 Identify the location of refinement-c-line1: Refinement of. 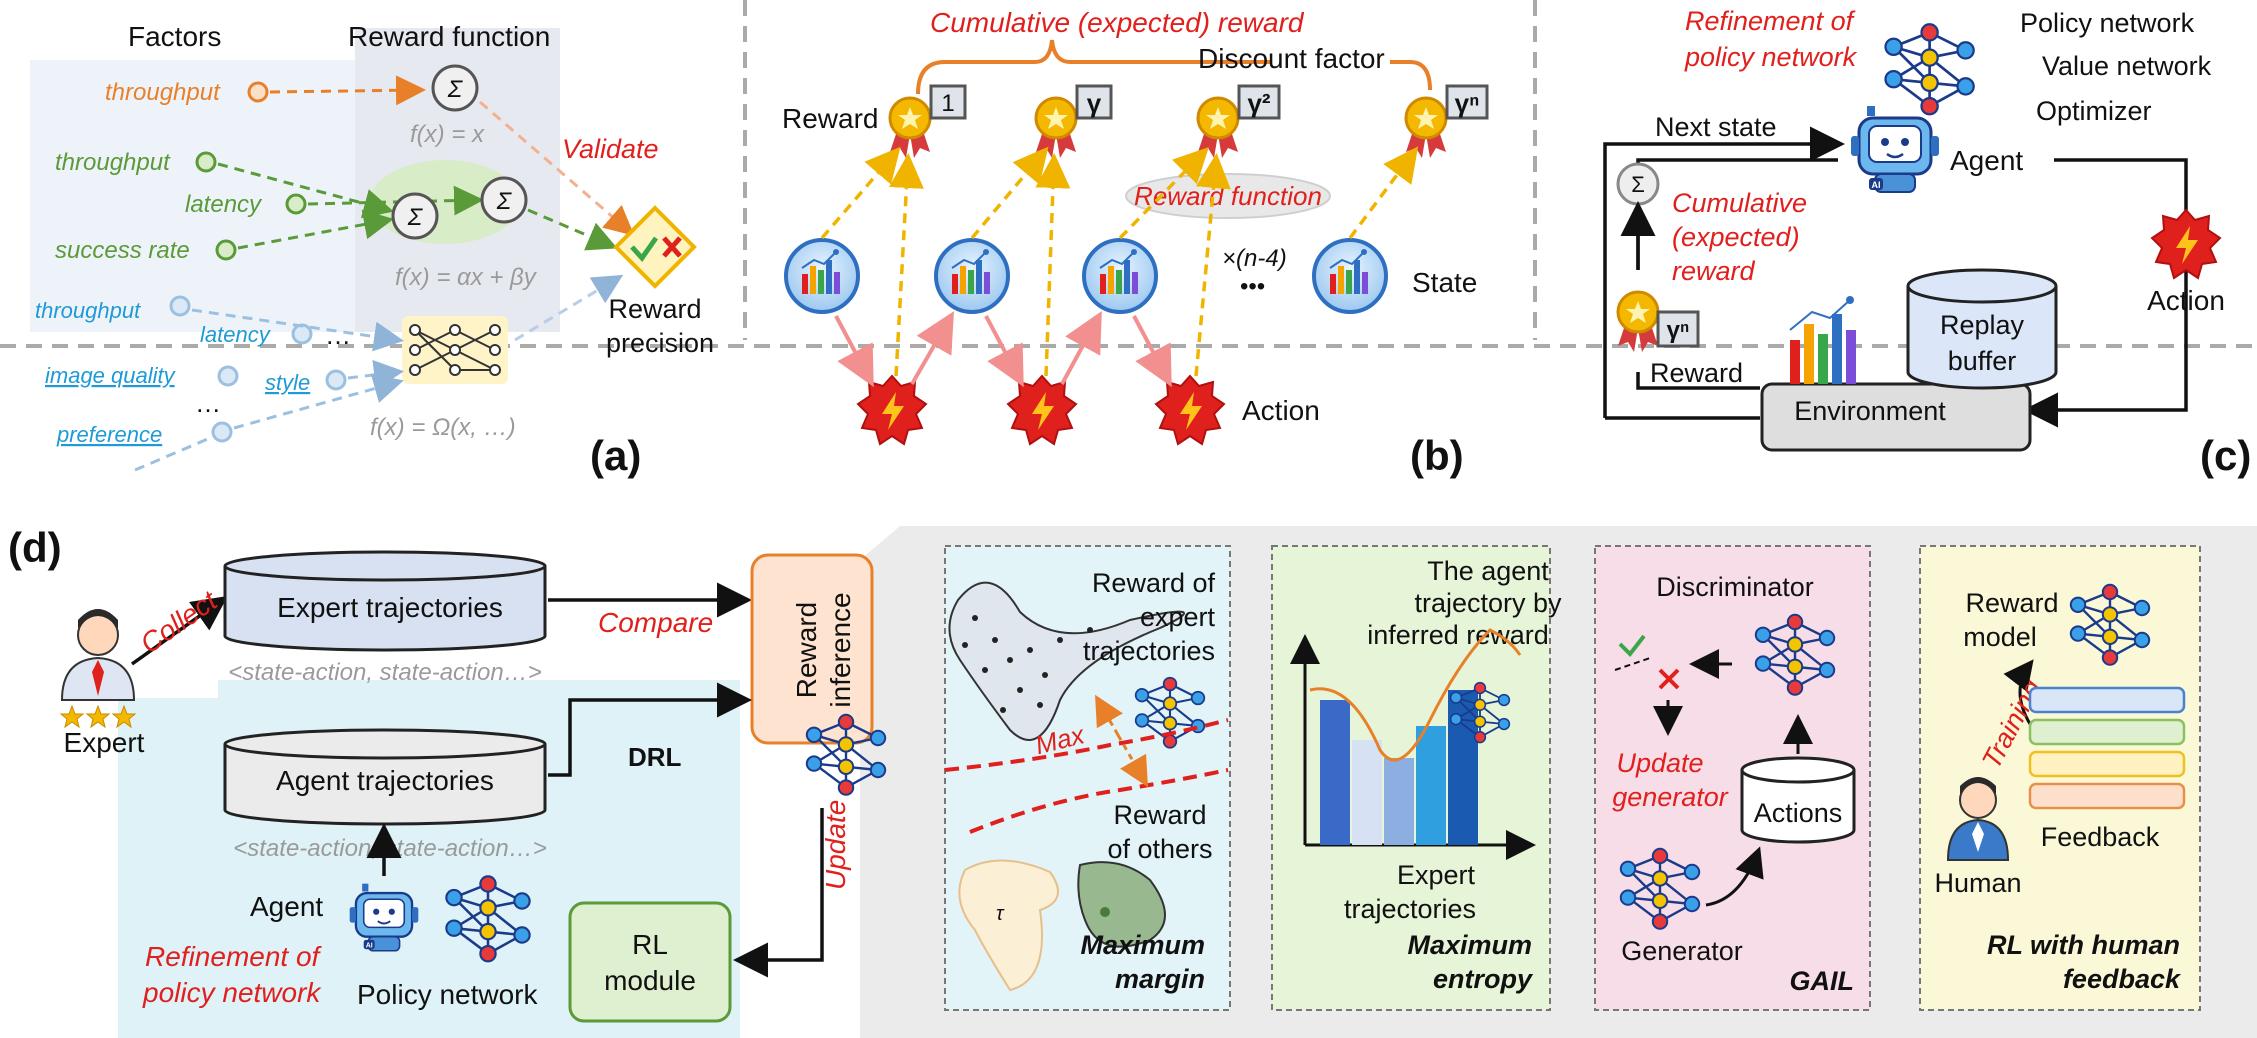
(1770, 21).